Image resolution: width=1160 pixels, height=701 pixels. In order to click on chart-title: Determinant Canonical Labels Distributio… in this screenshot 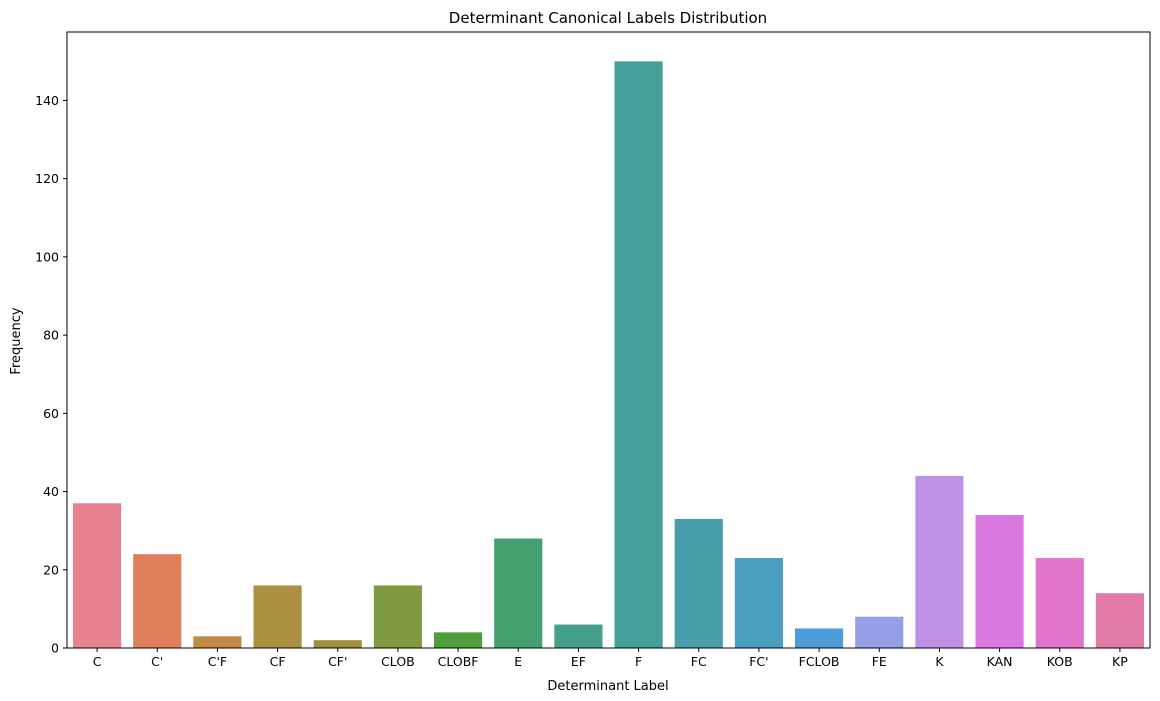, I will do `click(608, 18)`.